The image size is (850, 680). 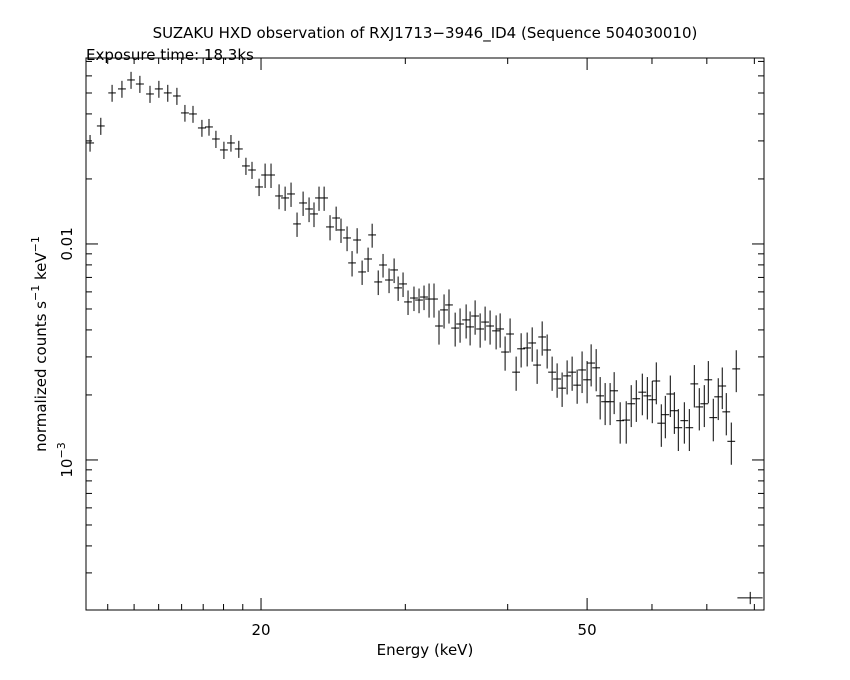 What do you see at coordinates (67, 243) in the screenshot?
I see `y-tick-label: 0.01` at bounding box center [67, 243].